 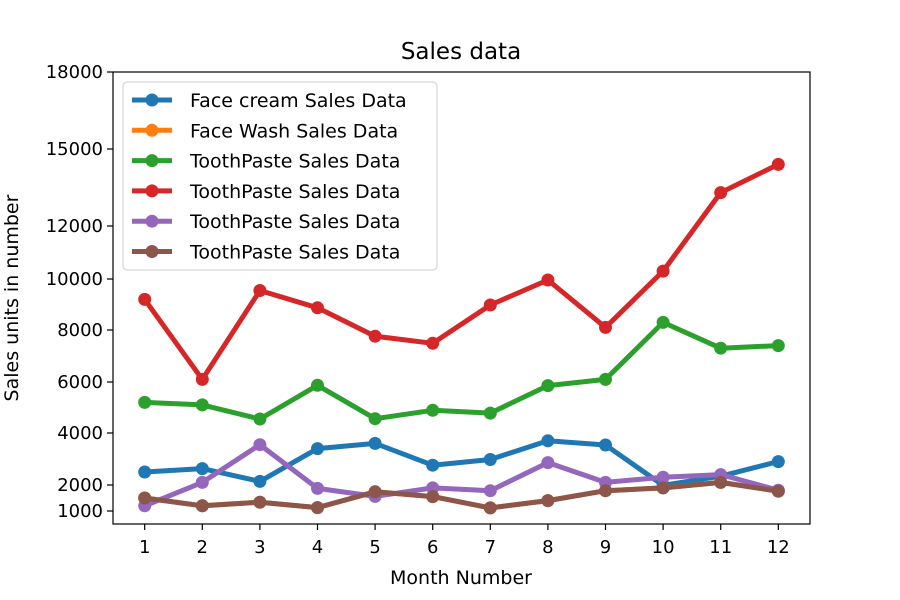 I want to click on x-tick-label: 10, so click(x=663, y=547).